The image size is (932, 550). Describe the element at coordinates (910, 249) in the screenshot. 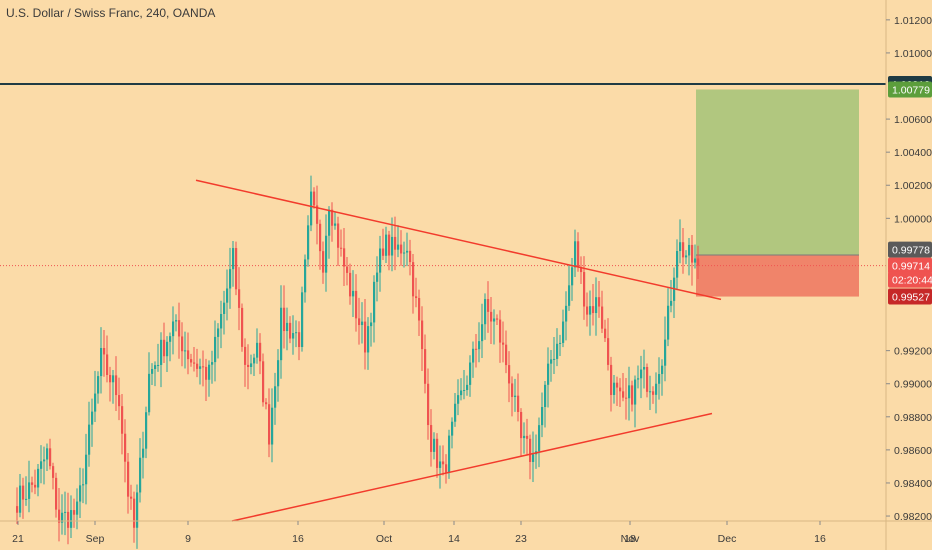

I see `price-tag-bg` at that location.